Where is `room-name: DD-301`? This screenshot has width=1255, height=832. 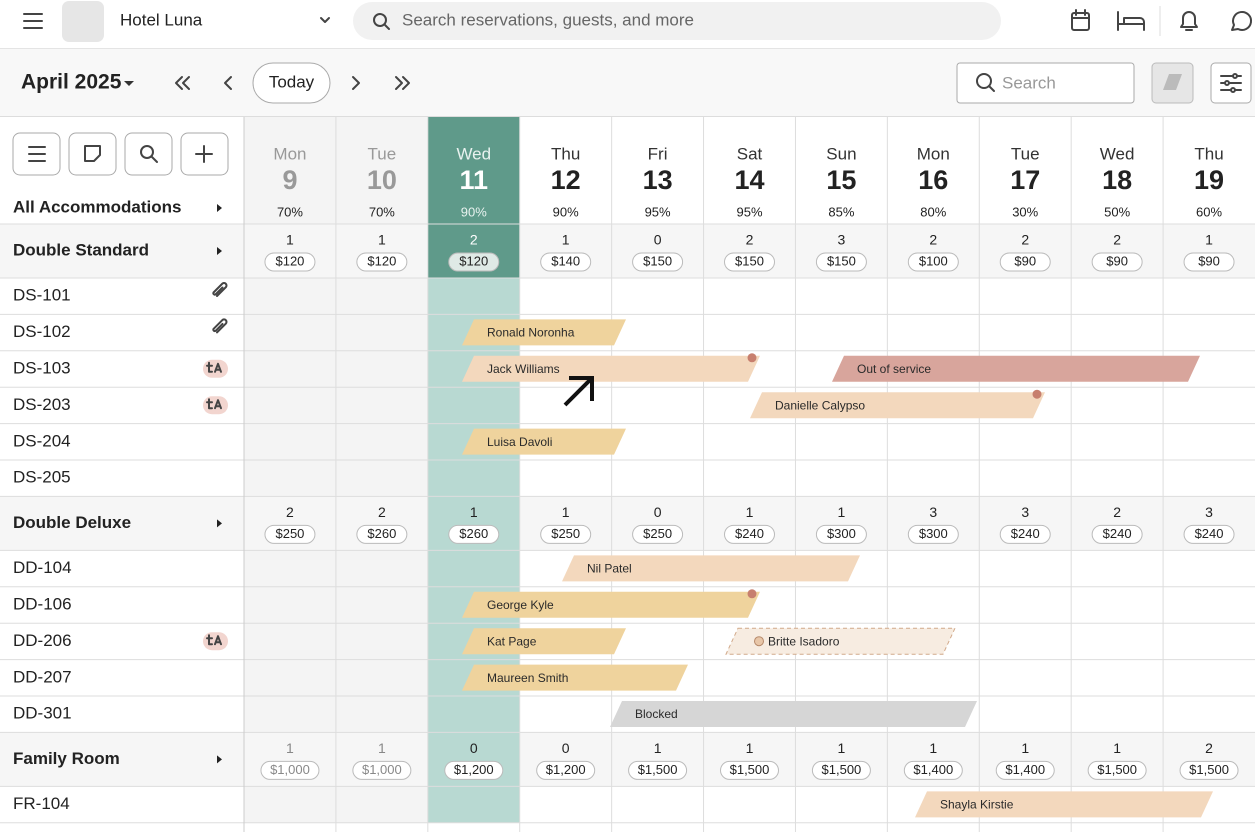 room-name: DD-301 is located at coordinates (42, 713).